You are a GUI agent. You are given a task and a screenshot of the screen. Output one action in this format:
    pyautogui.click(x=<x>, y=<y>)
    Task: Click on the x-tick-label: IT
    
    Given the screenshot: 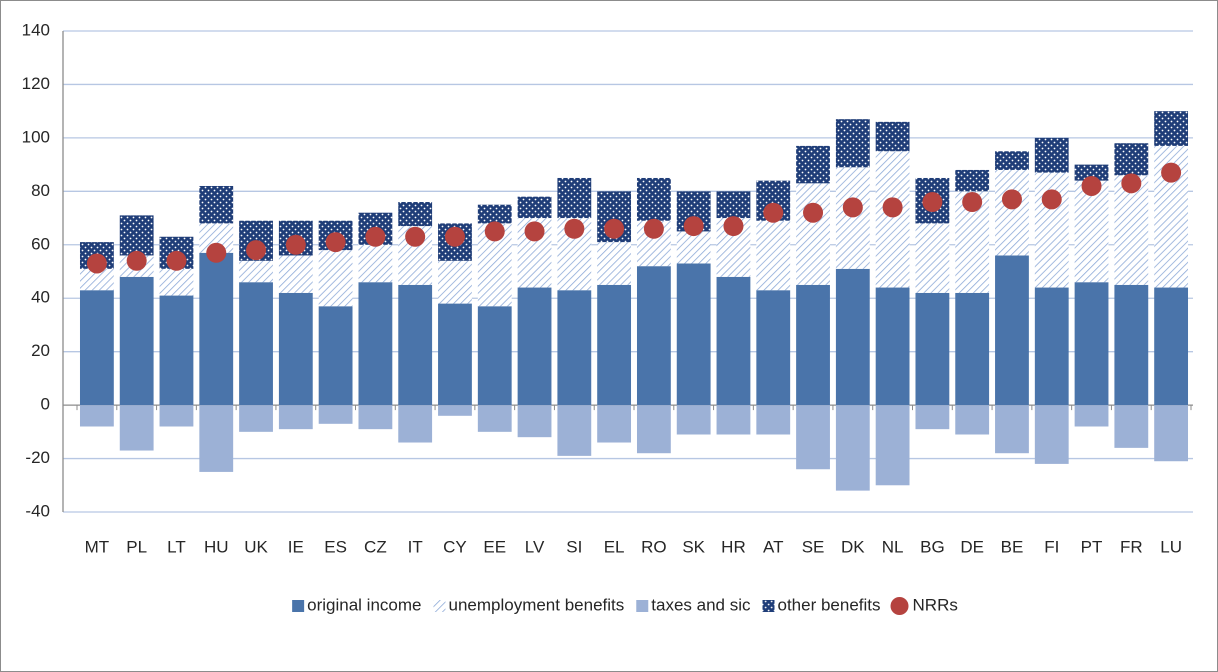 What is the action you would take?
    pyautogui.click(x=415, y=546)
    